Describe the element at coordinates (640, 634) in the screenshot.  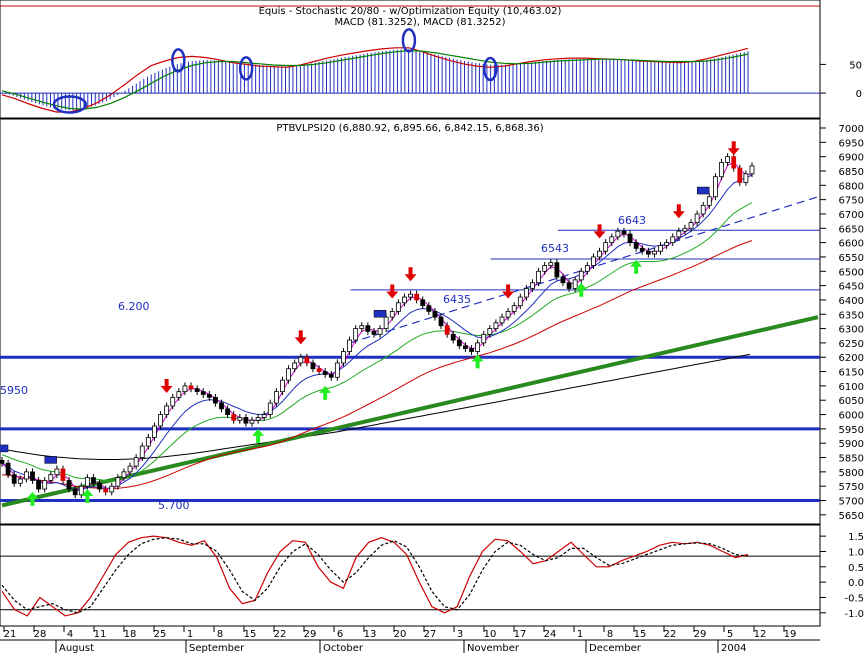
I see `date-tick-label: 15` at that location.